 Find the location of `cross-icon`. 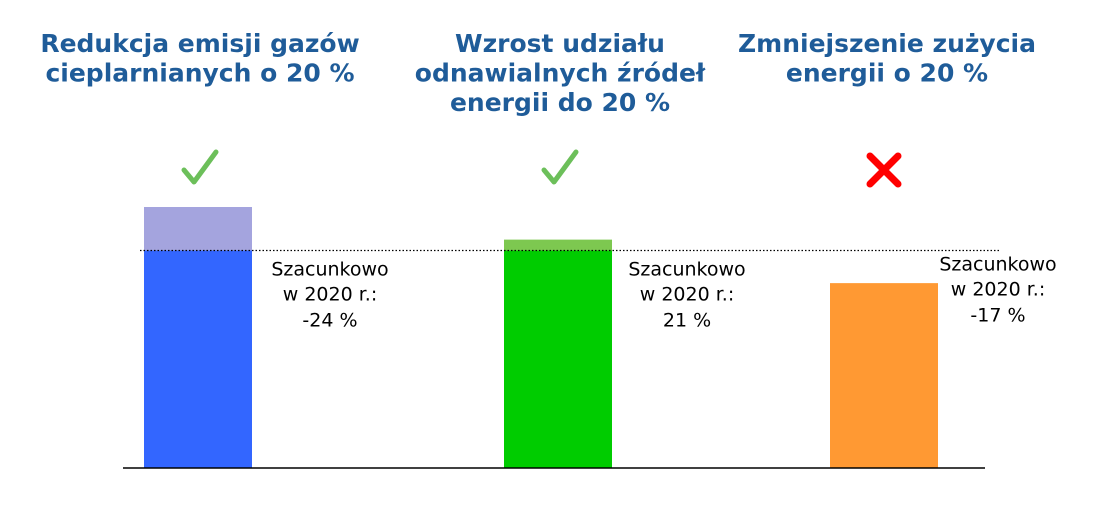

cross-icon is located at coordinates (884, 170).